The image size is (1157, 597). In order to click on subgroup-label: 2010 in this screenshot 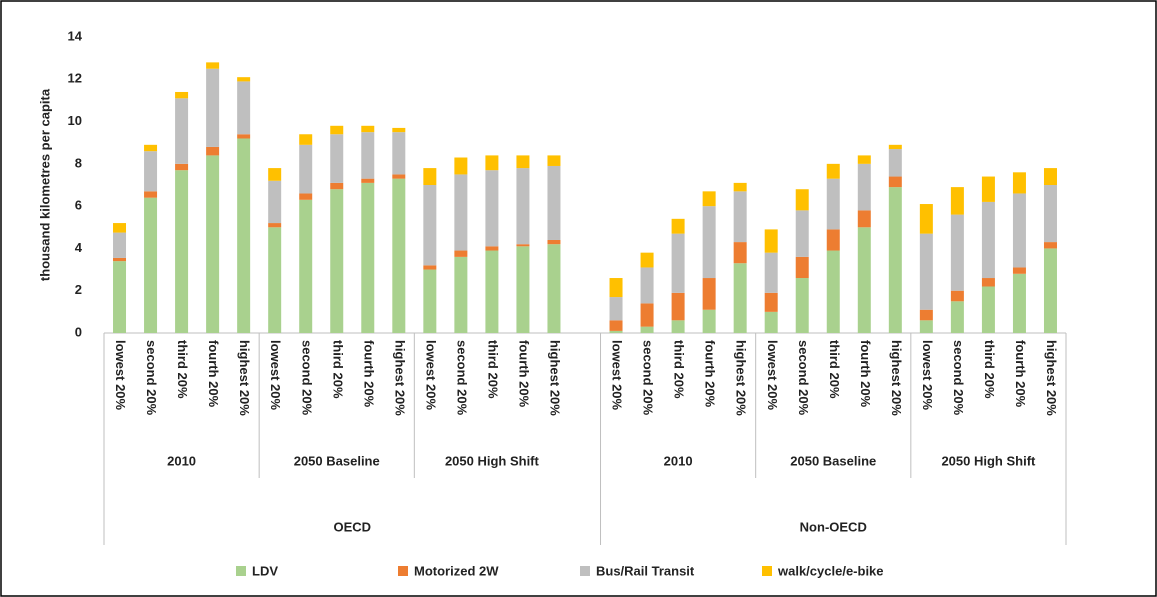, I will do `click(181, 460)`.